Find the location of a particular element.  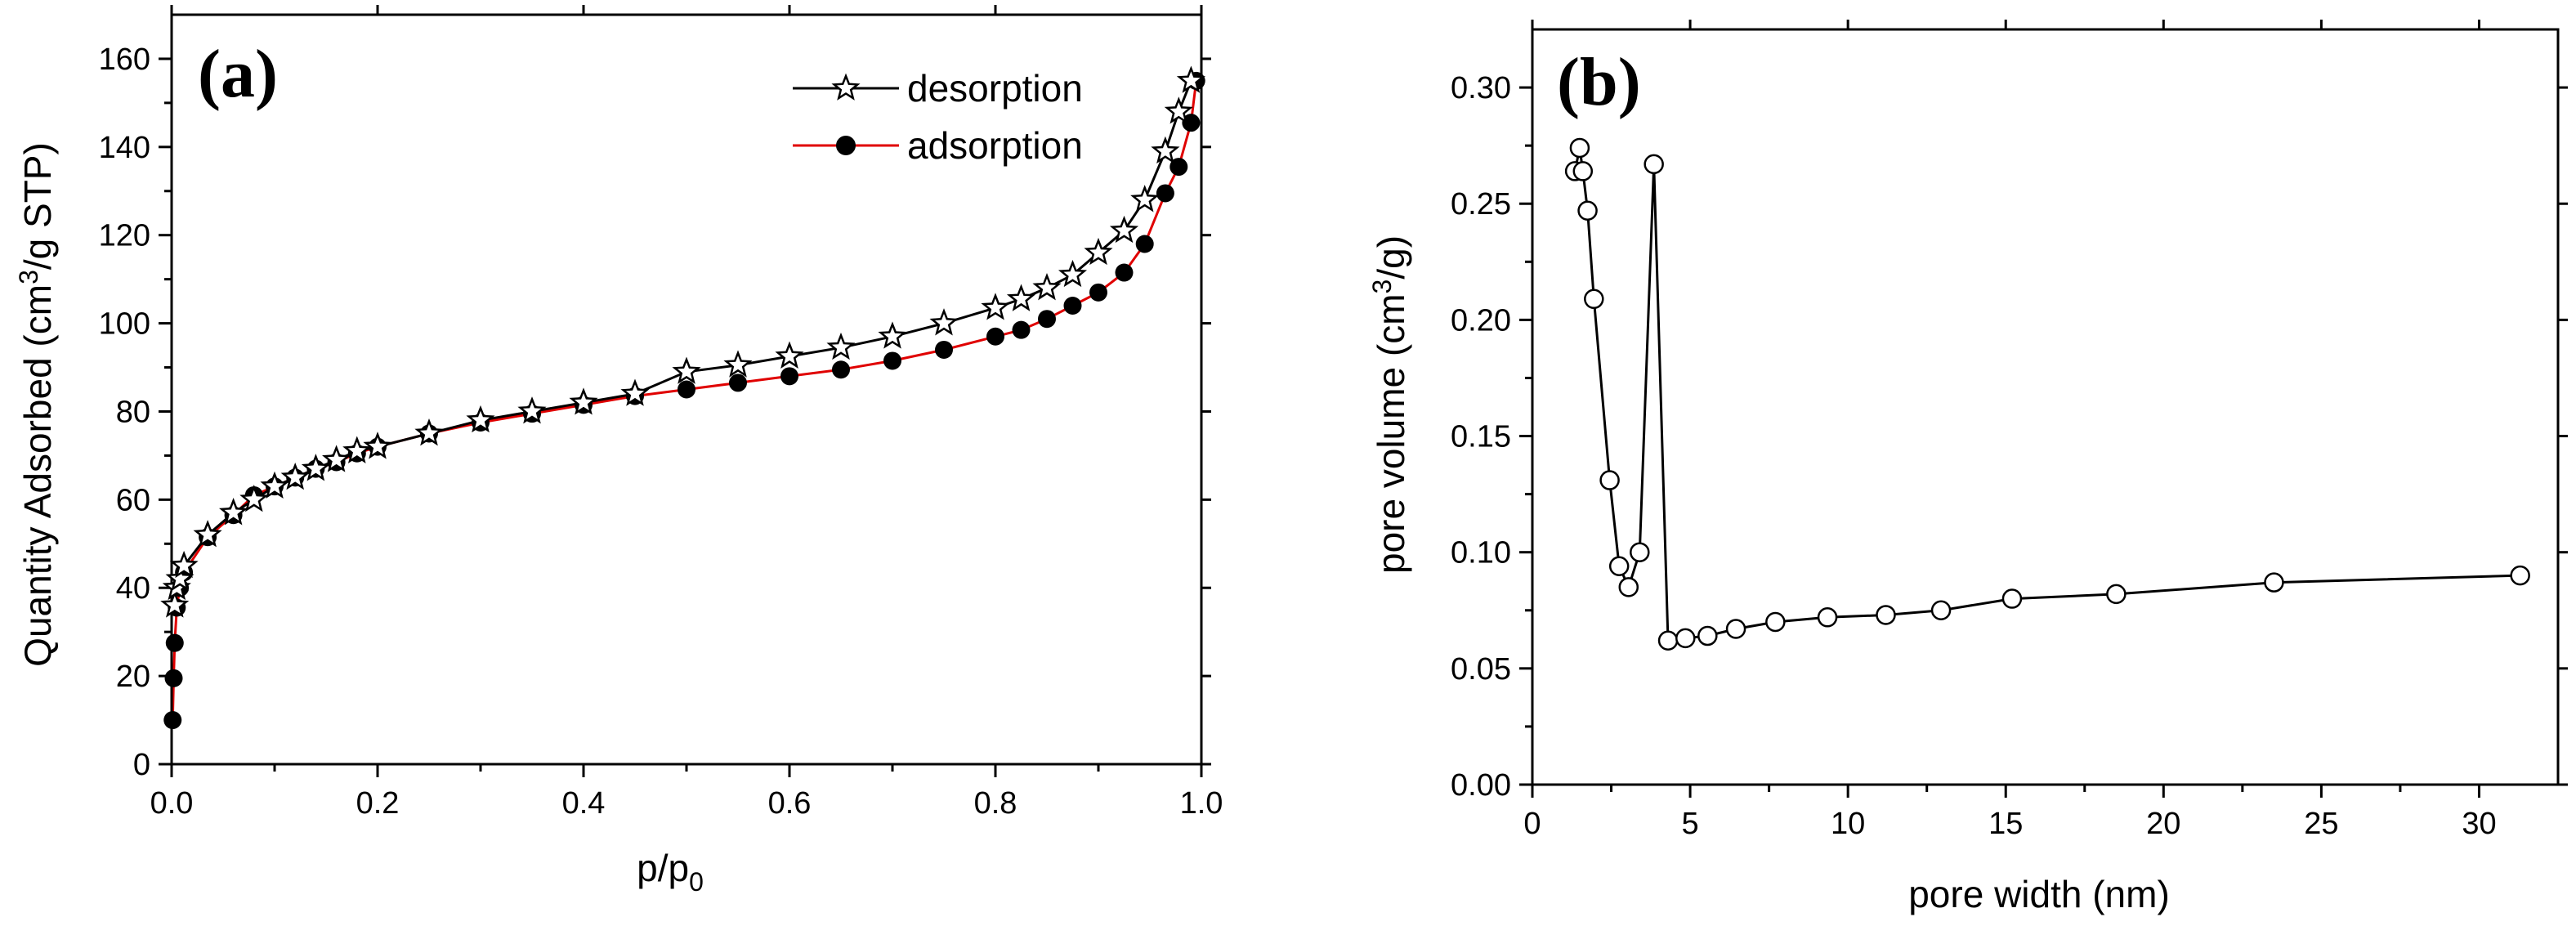

x-tick-label: 10 is located at coordinates (1848, 824).